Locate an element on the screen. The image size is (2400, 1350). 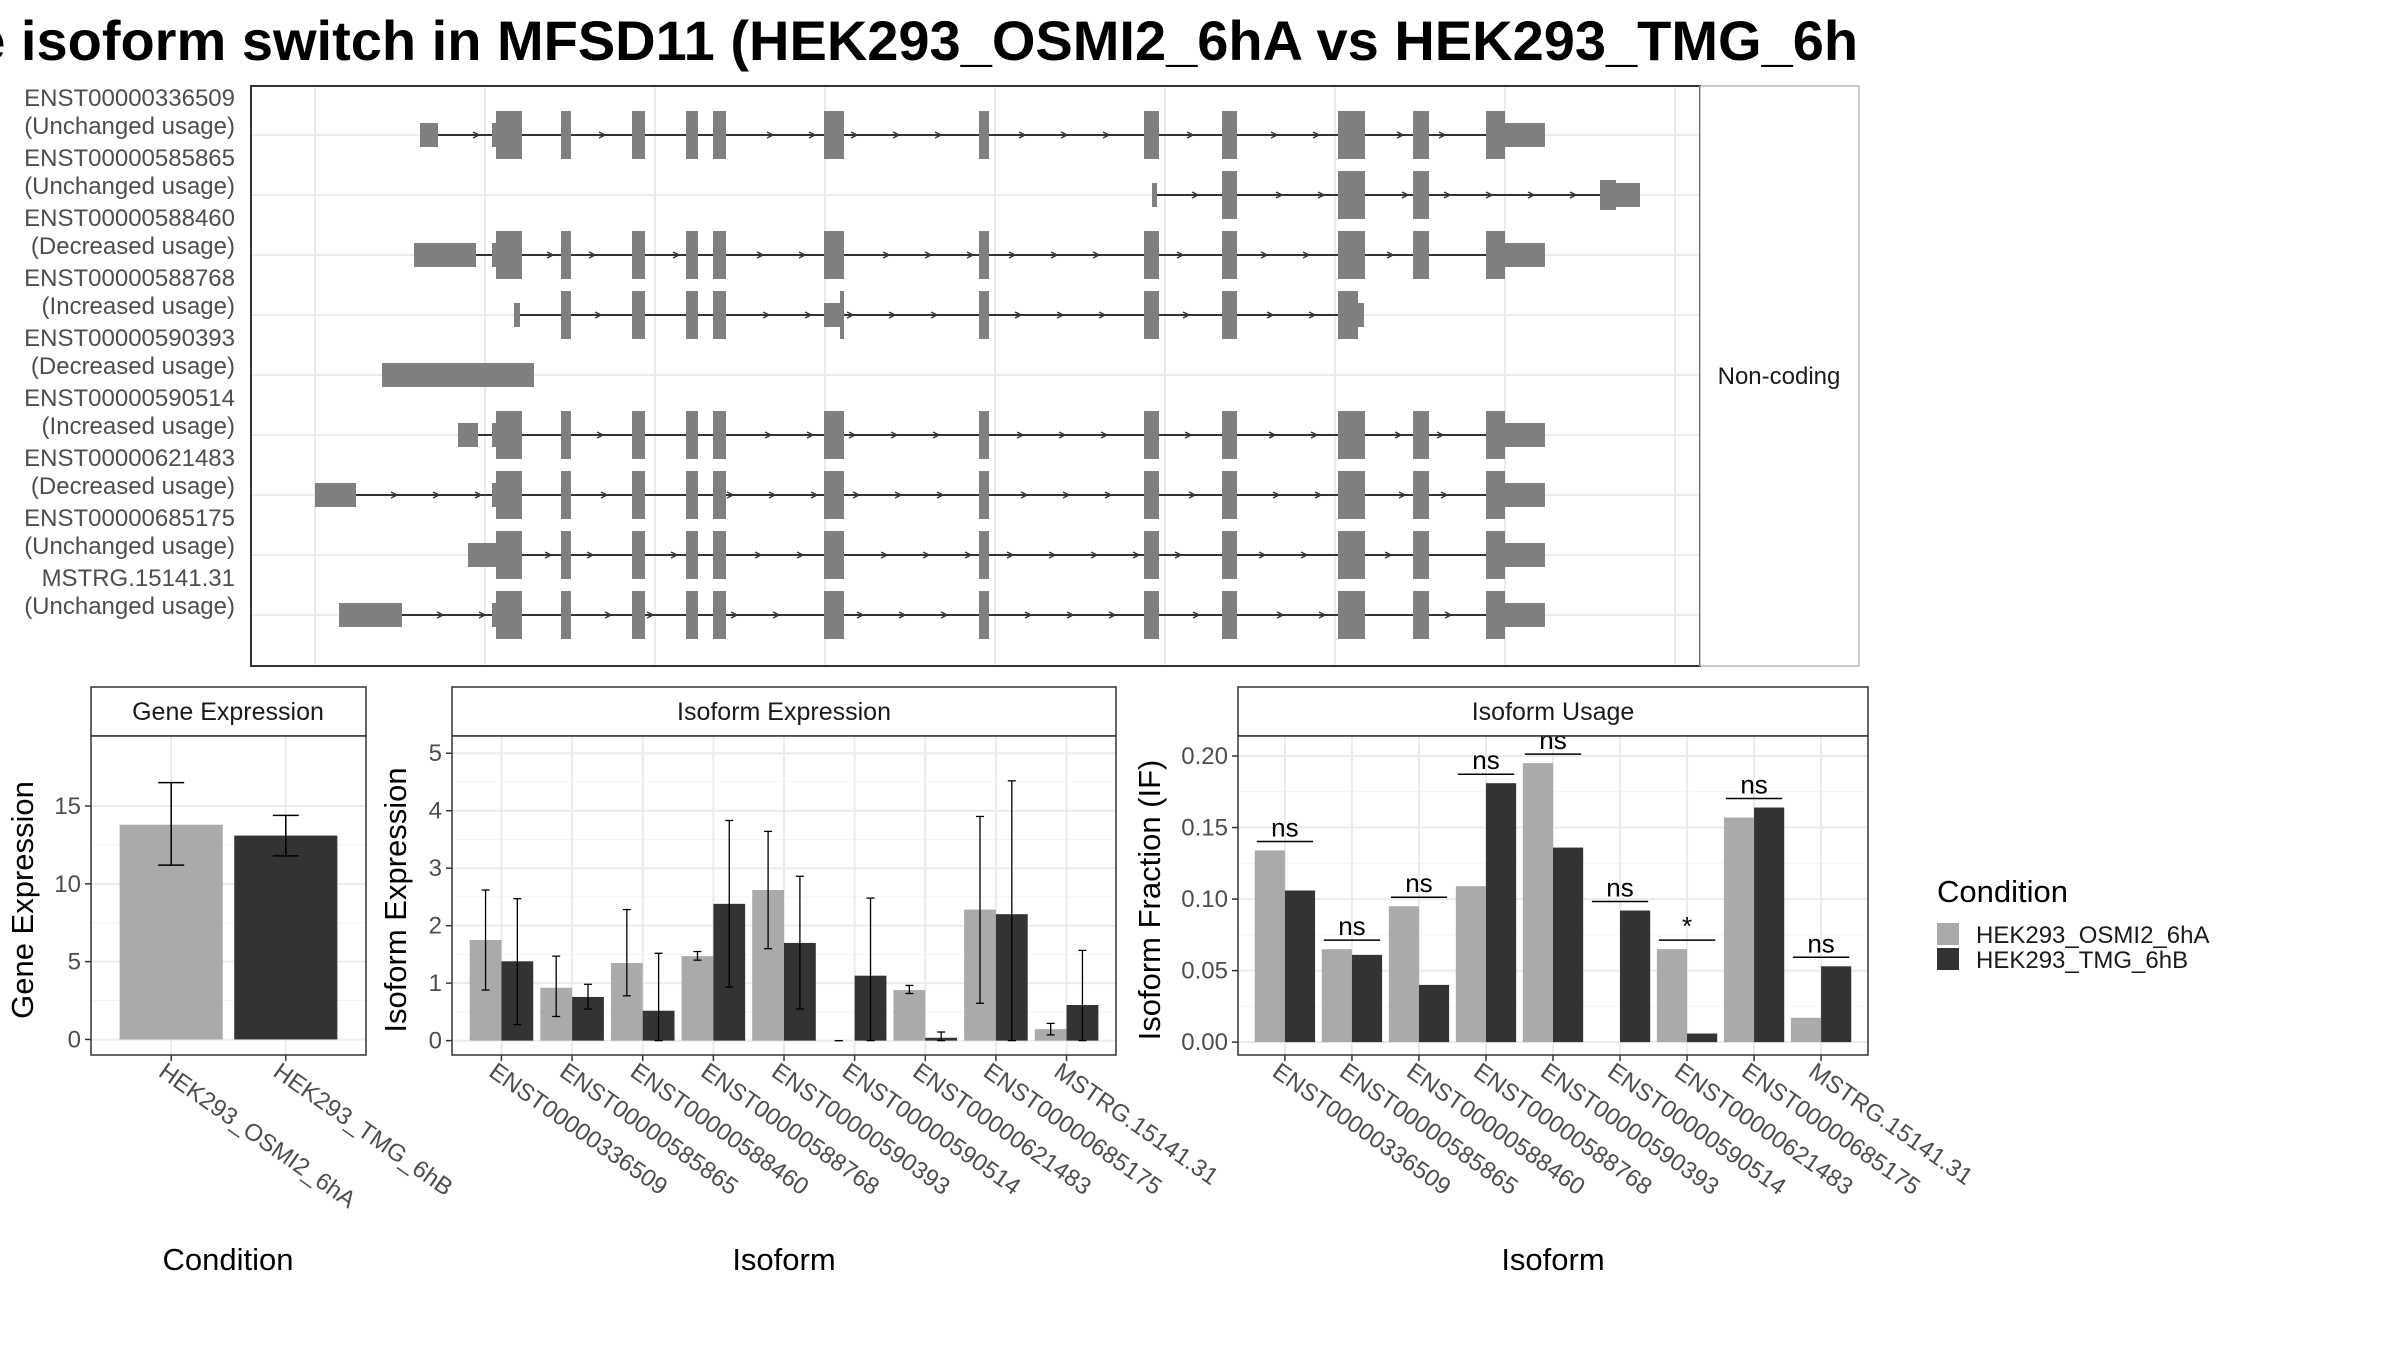
isoform-usage-xlabel: Isoform is located at coordinates (1552, 1259).